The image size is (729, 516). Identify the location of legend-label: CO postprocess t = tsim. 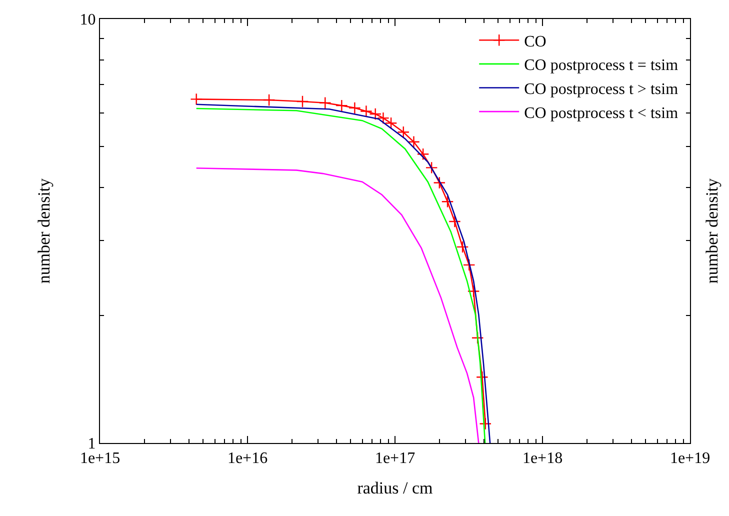
(601, 65).